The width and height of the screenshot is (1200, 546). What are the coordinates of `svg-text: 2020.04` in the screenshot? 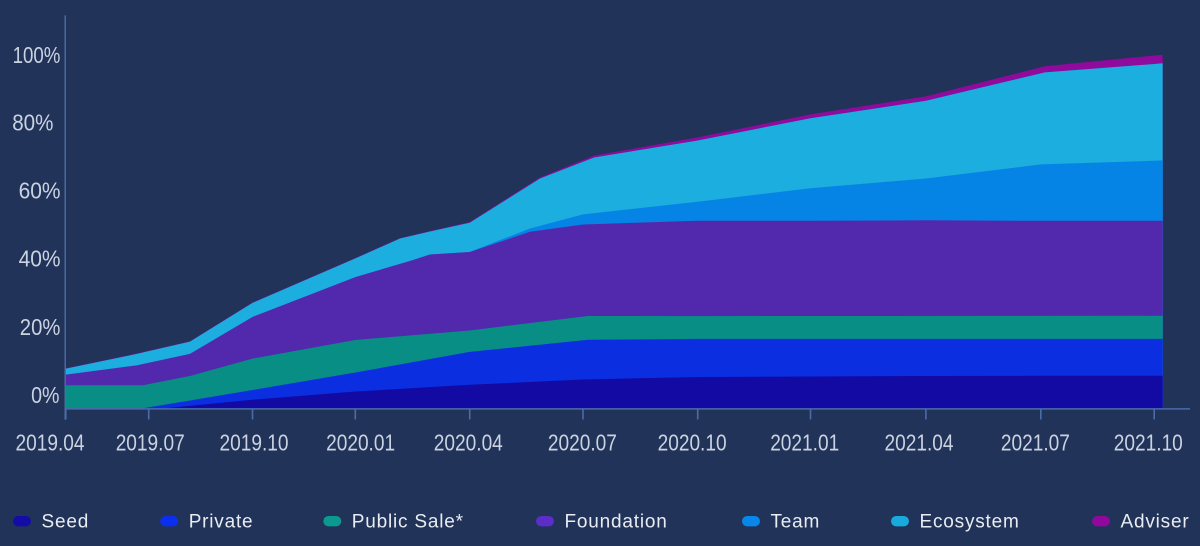 It's located at (468, 443).